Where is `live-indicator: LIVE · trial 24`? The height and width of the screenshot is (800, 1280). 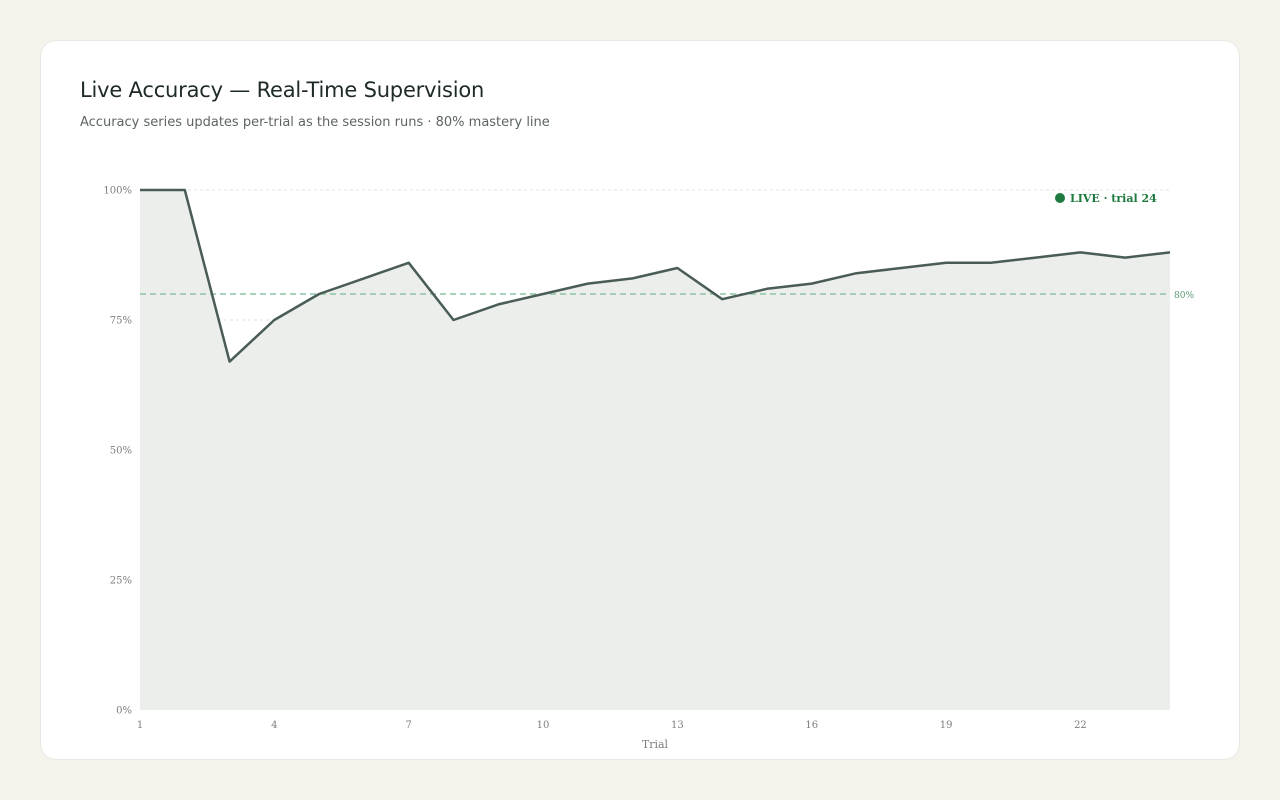 live-indicator: LIVE · trial 24 is located at coordinates (1106, 198).